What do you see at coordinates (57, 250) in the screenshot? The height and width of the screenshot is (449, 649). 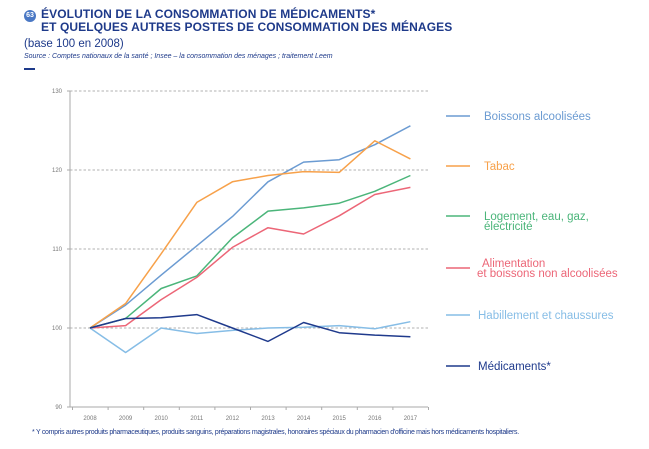 I see `y-tick-label: 110` at bounding box center [57, 250].